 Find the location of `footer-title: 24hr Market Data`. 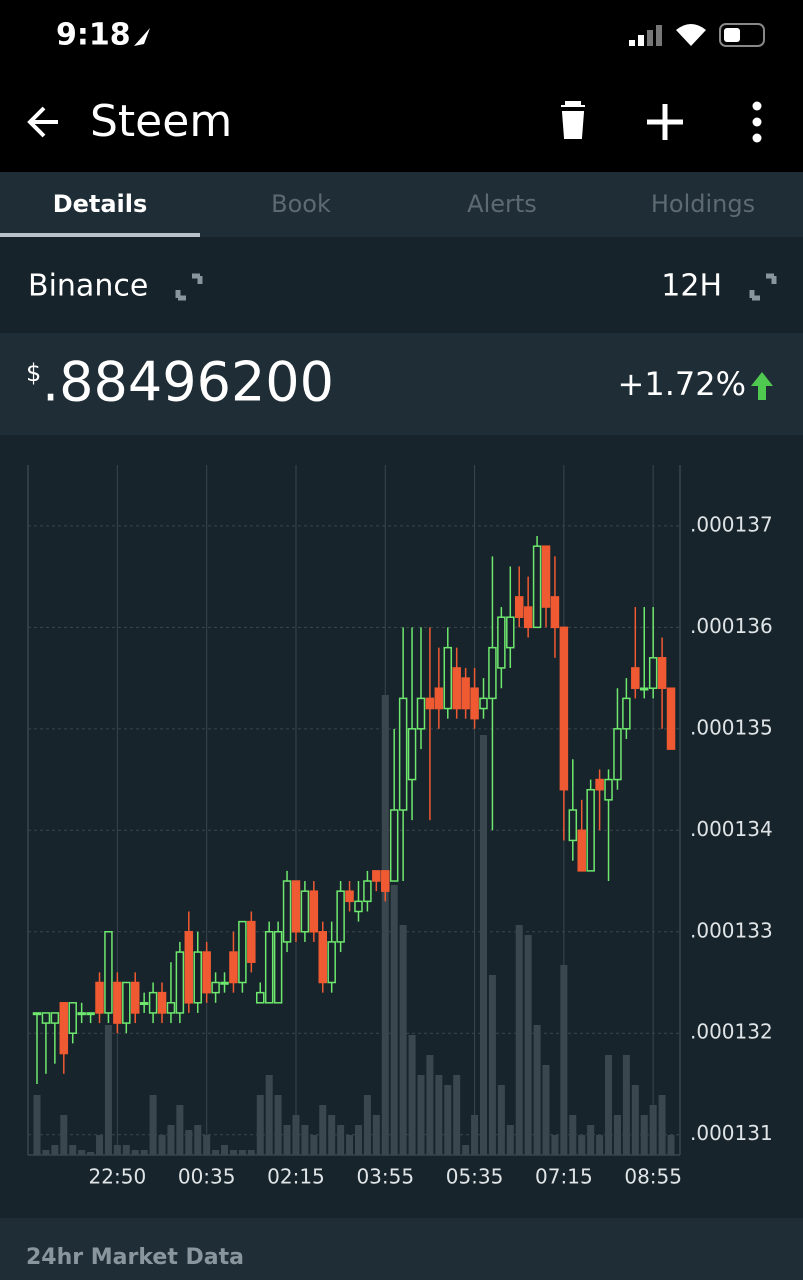

footer-title: 24hr Market Data is located at coordinates (135, 1257).